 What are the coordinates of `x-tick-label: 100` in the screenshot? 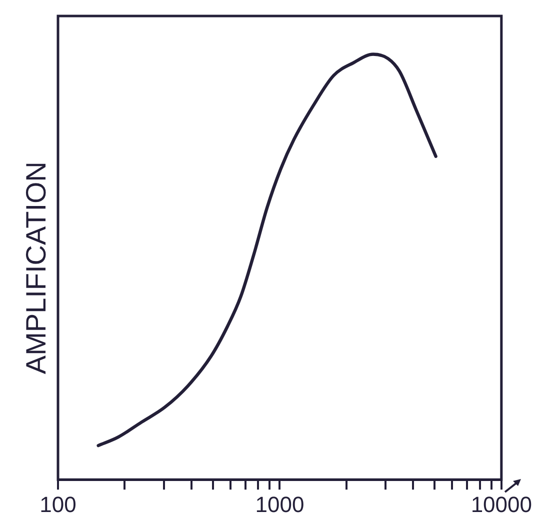 It's located at (58, 504).